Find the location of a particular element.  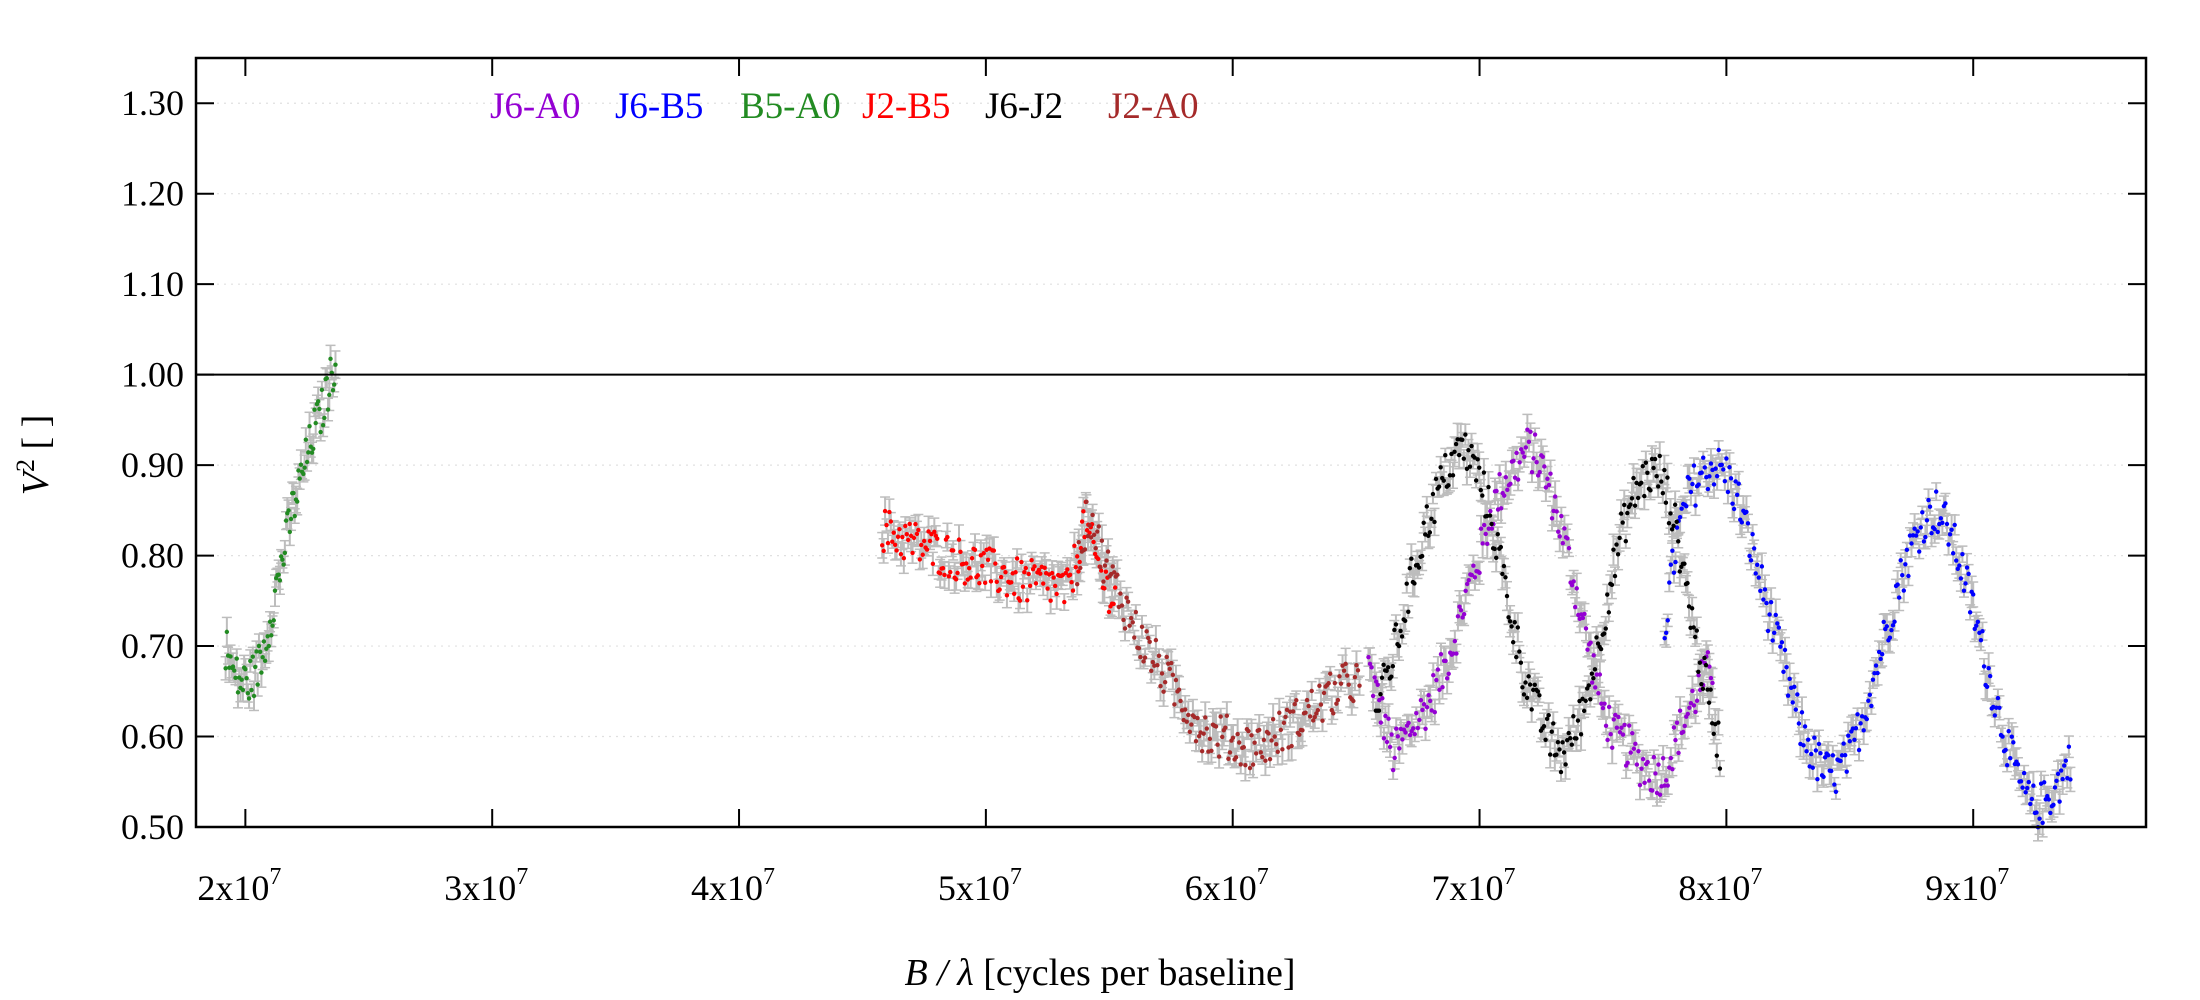

y-tick-label: 1.30 is located at coordinates (152, 103).